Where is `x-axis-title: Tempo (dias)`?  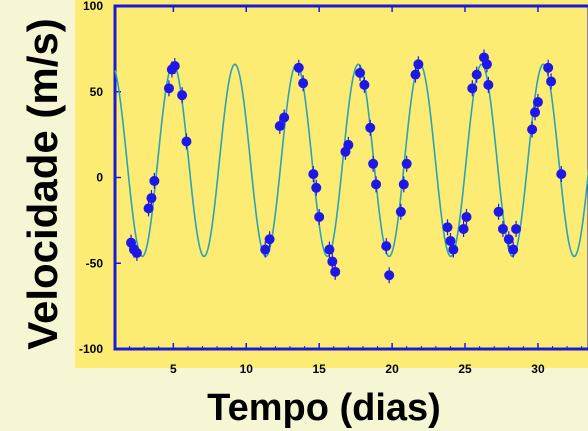
x-axis-title: Tempo (dias) is located at coordinates (324, 408).